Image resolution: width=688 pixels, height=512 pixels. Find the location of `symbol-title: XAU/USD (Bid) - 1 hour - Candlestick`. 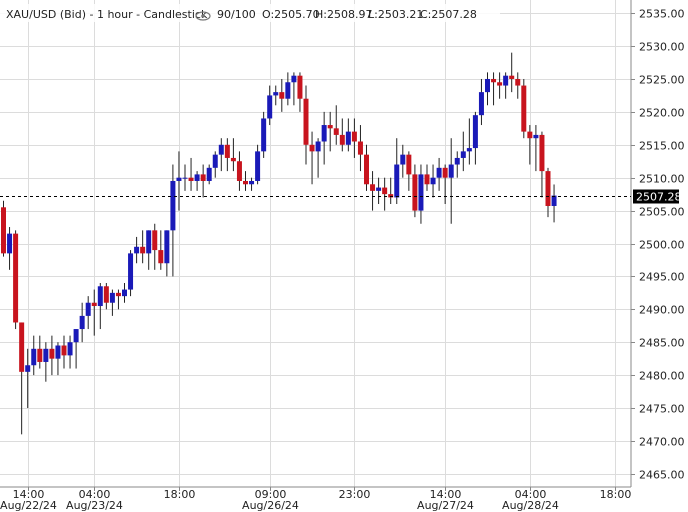

symbol-title: XAU/USD (Bid) - 1 hour - Candlestick is located at coordinates (107, 14).